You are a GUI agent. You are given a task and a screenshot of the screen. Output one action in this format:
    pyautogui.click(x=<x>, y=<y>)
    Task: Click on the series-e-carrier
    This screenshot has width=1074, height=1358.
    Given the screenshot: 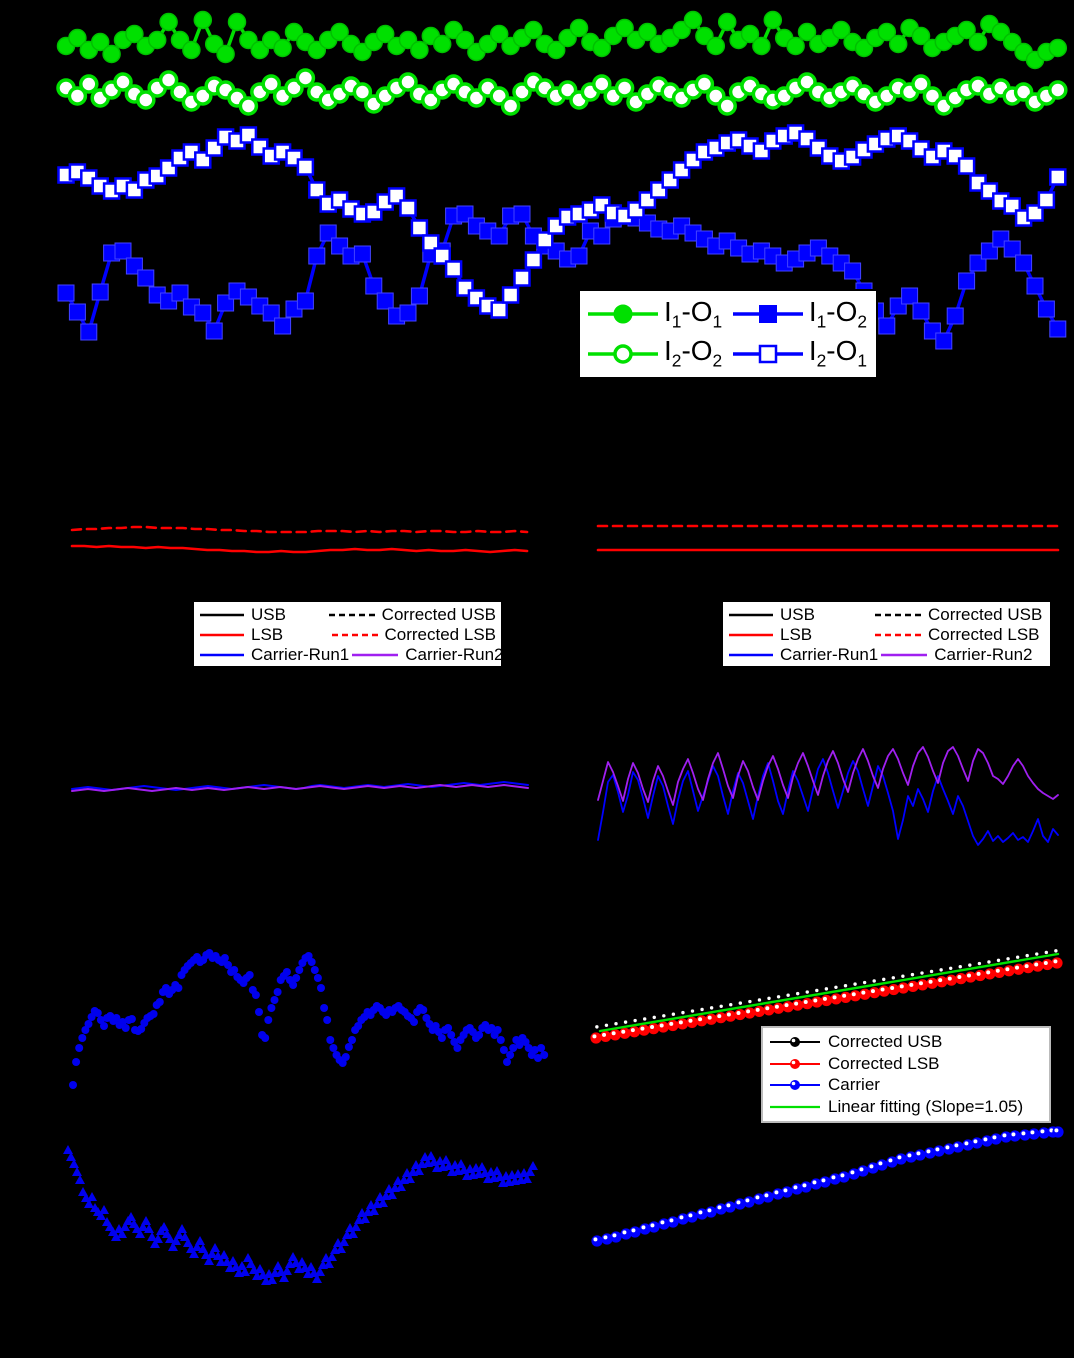 What is the action you would take?
    pyautogui.click(x=827, y=1186)
    